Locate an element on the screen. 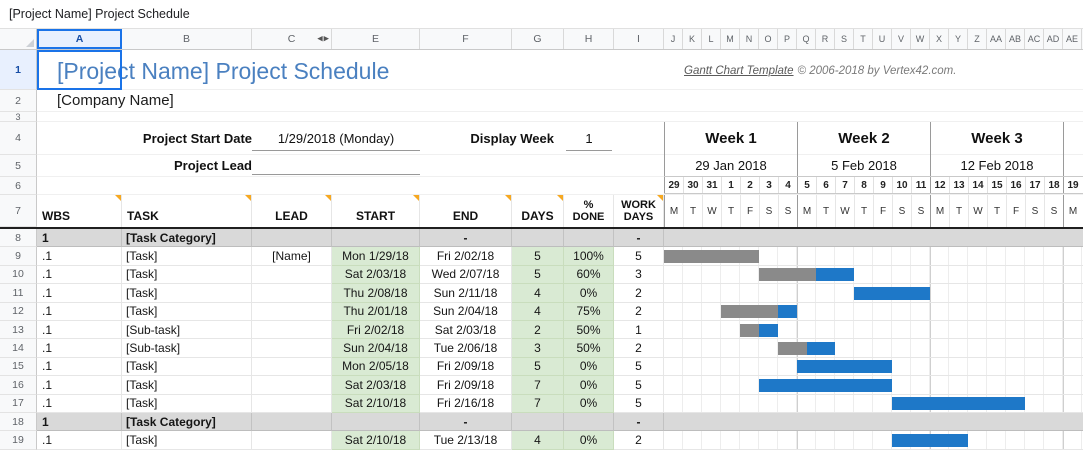  cell-percent-done: 75% is located at coordinates (589, 311).